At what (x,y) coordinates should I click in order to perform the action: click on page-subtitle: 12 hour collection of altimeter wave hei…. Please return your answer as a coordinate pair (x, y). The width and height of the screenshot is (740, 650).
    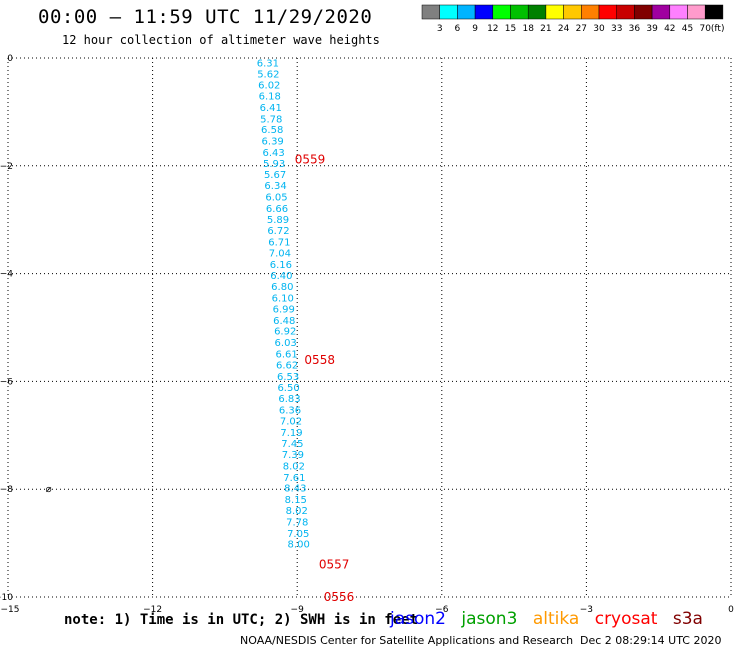
    Looking at the image, I should click on (221, 40).